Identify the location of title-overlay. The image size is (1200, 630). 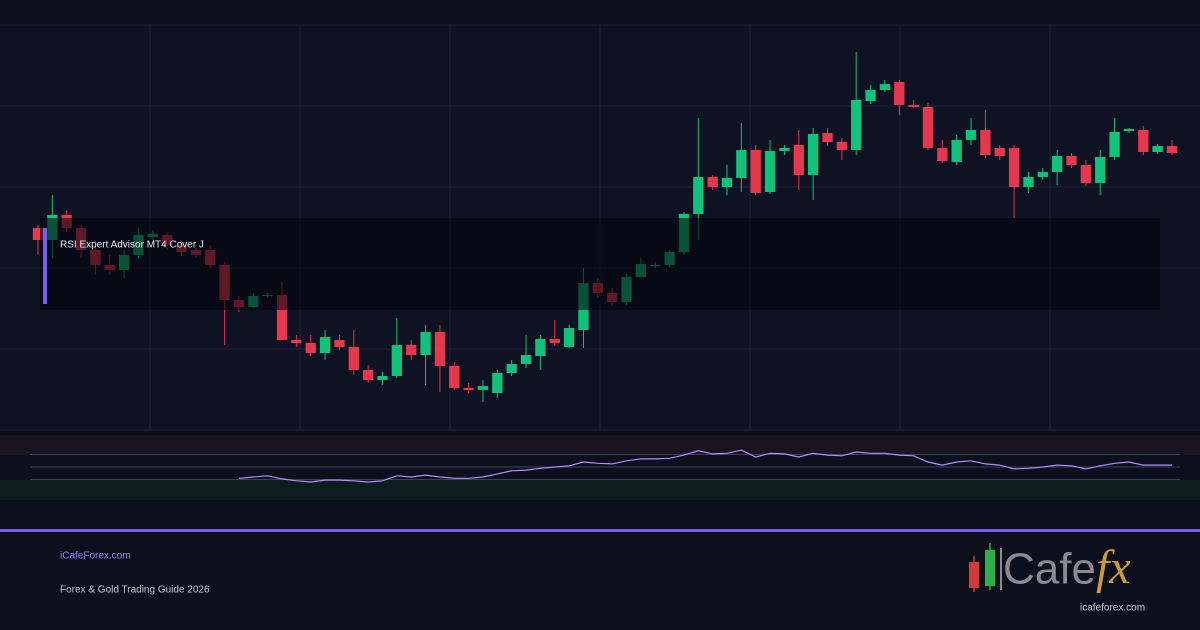
(600, 264).